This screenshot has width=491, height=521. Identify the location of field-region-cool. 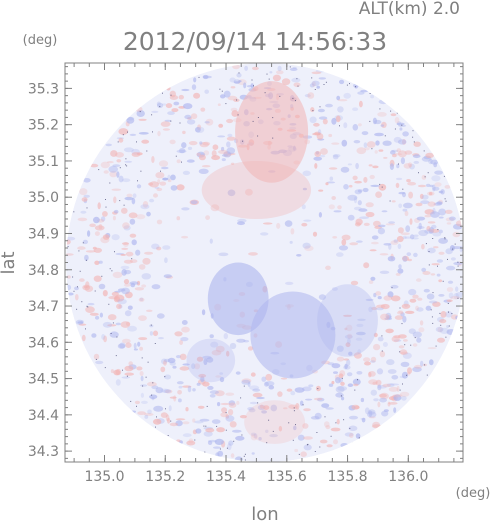
(293, 335).